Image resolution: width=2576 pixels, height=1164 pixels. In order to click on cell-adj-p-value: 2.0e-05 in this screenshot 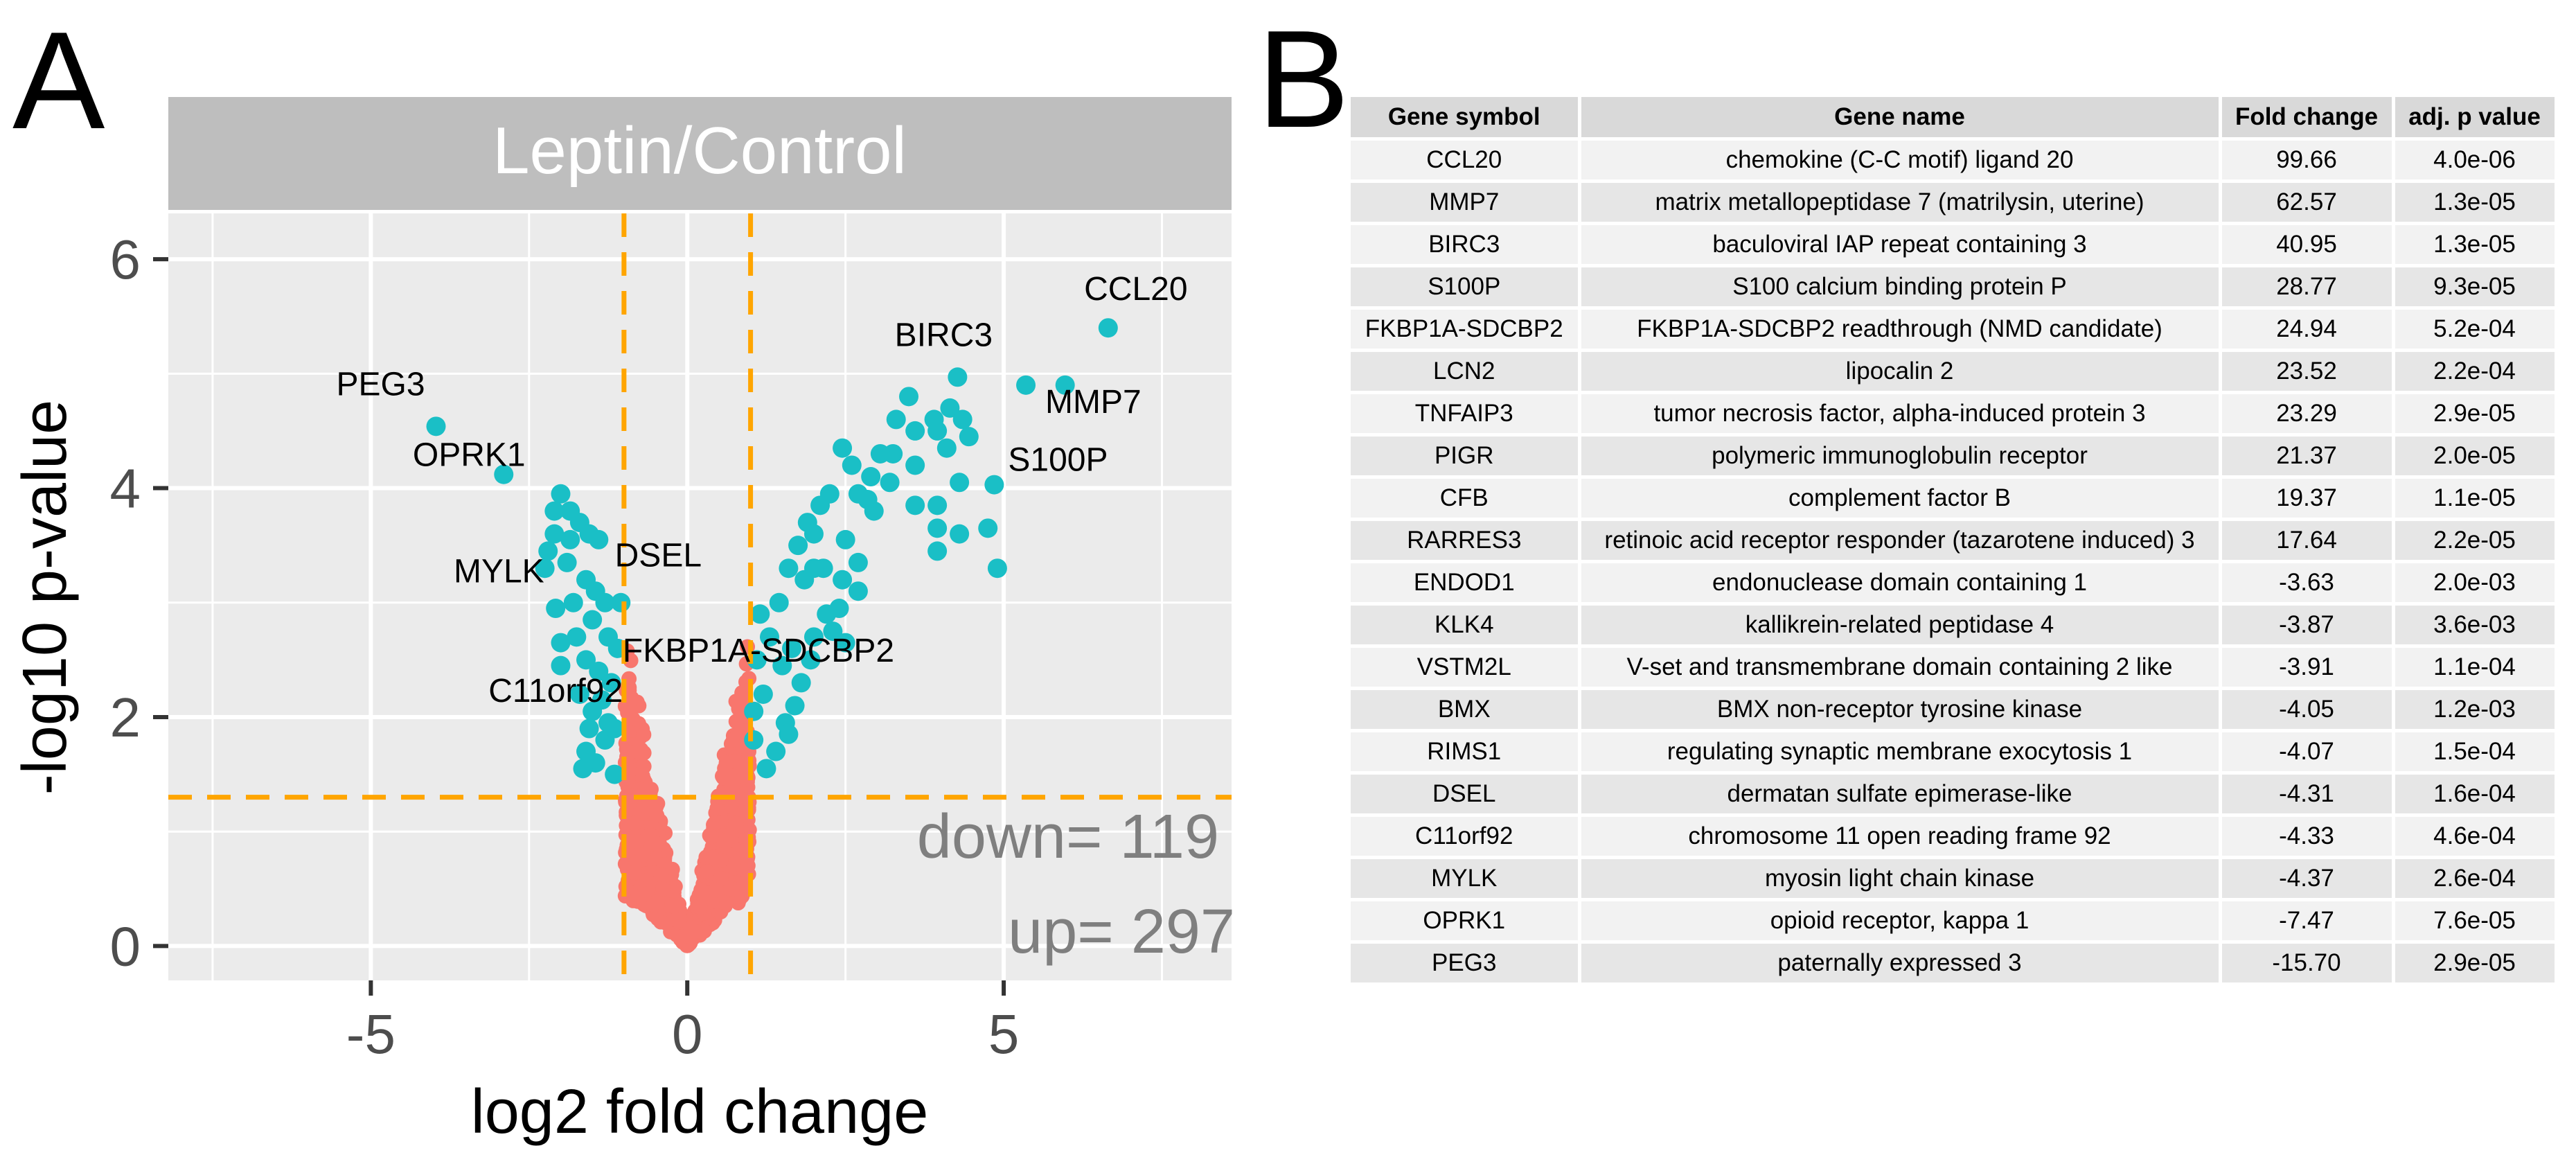, I will do `click(2475, 456)`.